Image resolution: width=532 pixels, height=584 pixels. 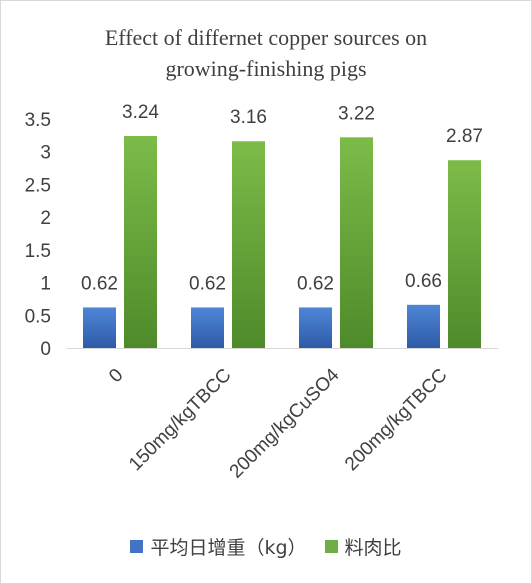 I want to click on category-label: 200mg/kgCuSO4, so click(x=285, y=423).